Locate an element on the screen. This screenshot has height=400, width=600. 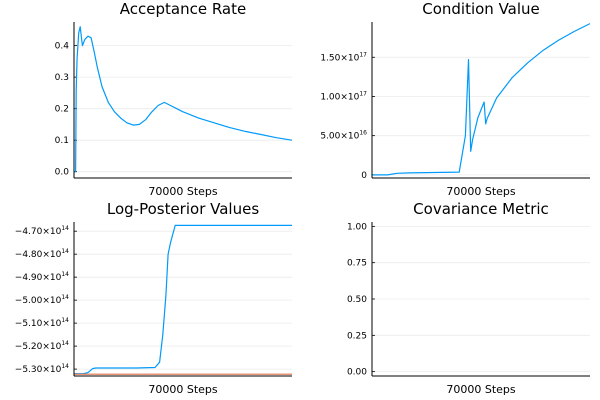
y-tick-label: −5.10×10¹⁴ is located at coordinates (42, 323).